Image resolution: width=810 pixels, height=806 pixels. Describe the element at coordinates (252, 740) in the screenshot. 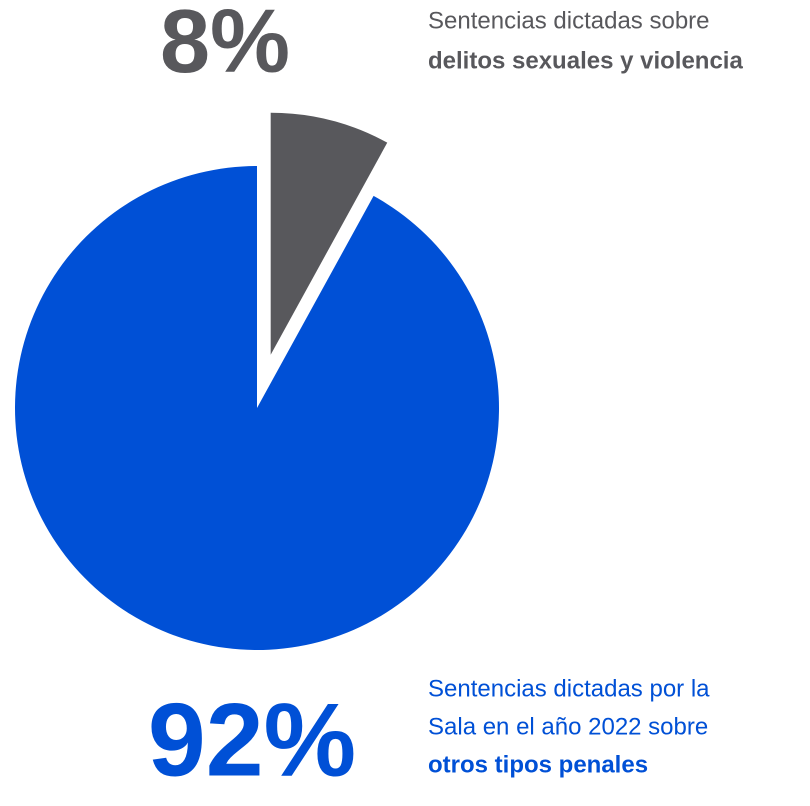

I see `value-label: 92%` at that location.